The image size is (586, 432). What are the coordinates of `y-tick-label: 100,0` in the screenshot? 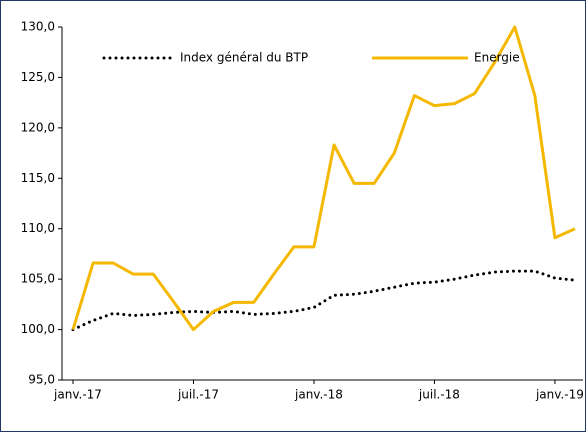 It's located at (38, 329).